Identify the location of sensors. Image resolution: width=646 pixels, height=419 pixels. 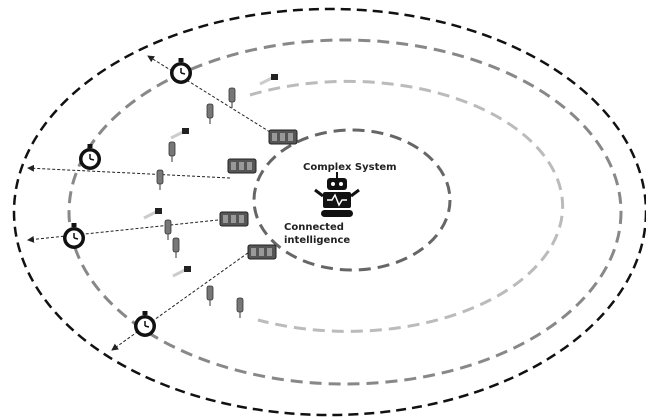
(211, 195).